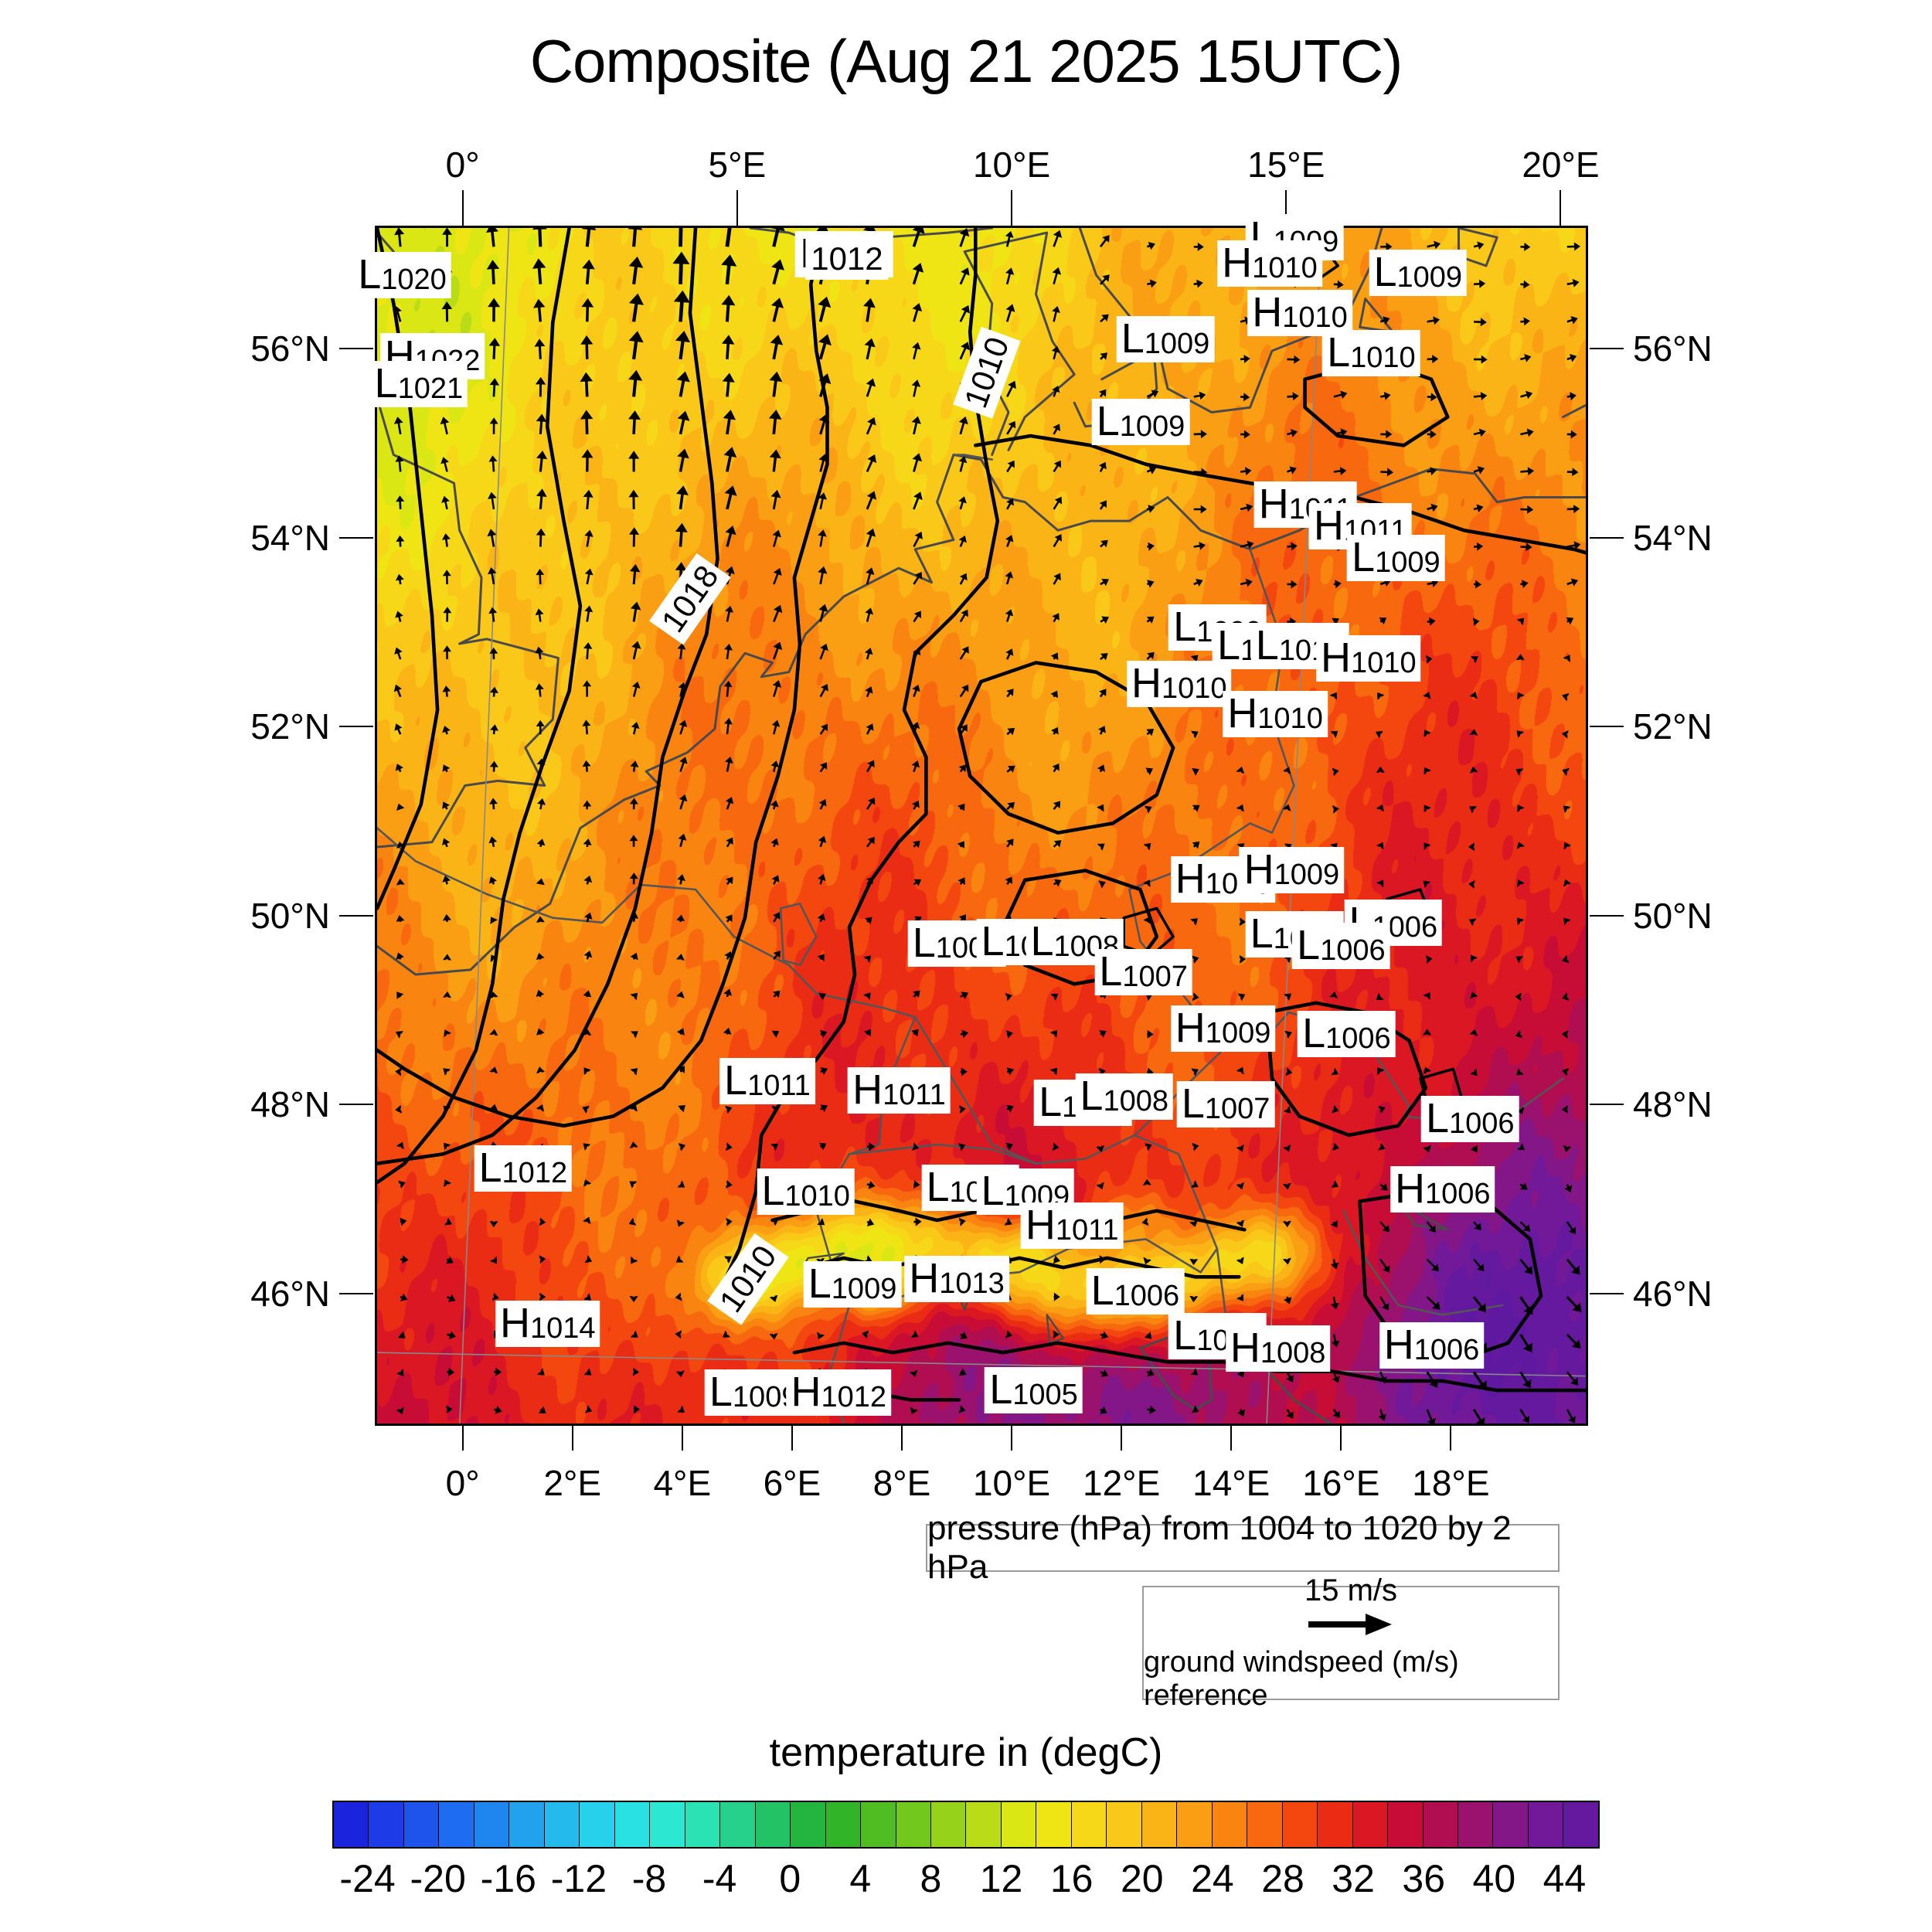 This screenshot has width=1932, height=1932. Describe the element at coordinates (1072, 1225) in the screenshot. I see `pressure-marker-h-42: H1011` at that location.